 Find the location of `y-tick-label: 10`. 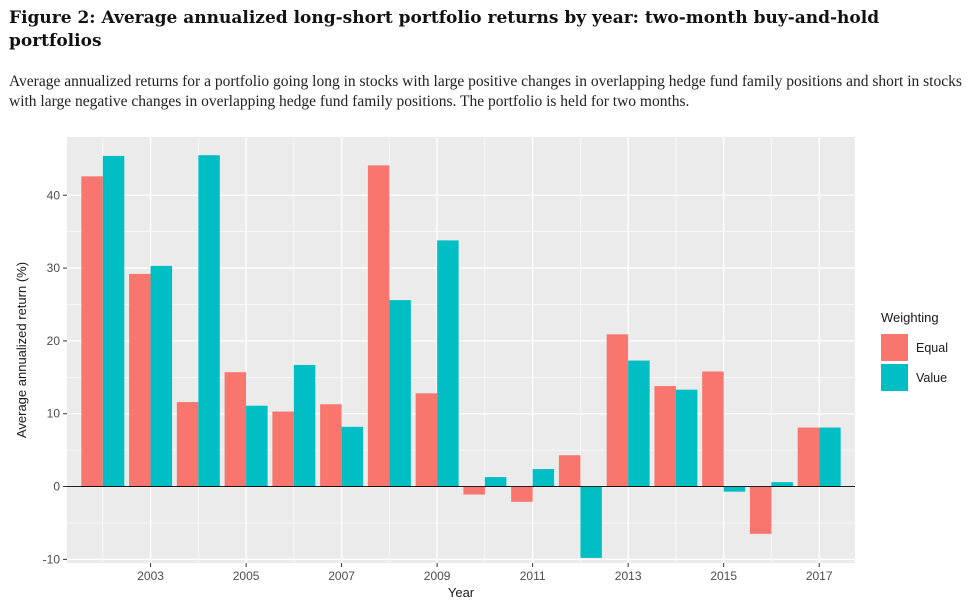

y-tick-label: 10 is located at coordinates (54, 414).